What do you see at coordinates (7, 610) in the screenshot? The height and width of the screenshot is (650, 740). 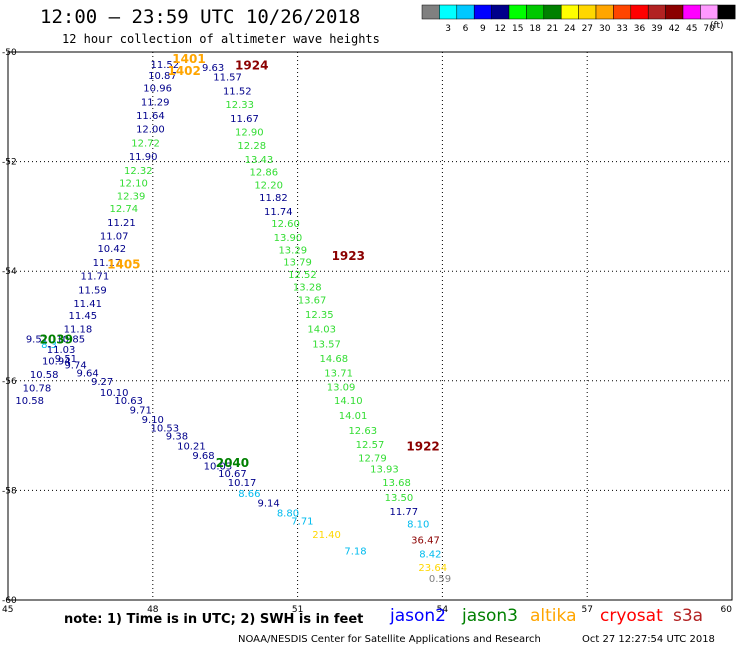 I see `x-tick-label: 45` at bounding box center [7, 610].